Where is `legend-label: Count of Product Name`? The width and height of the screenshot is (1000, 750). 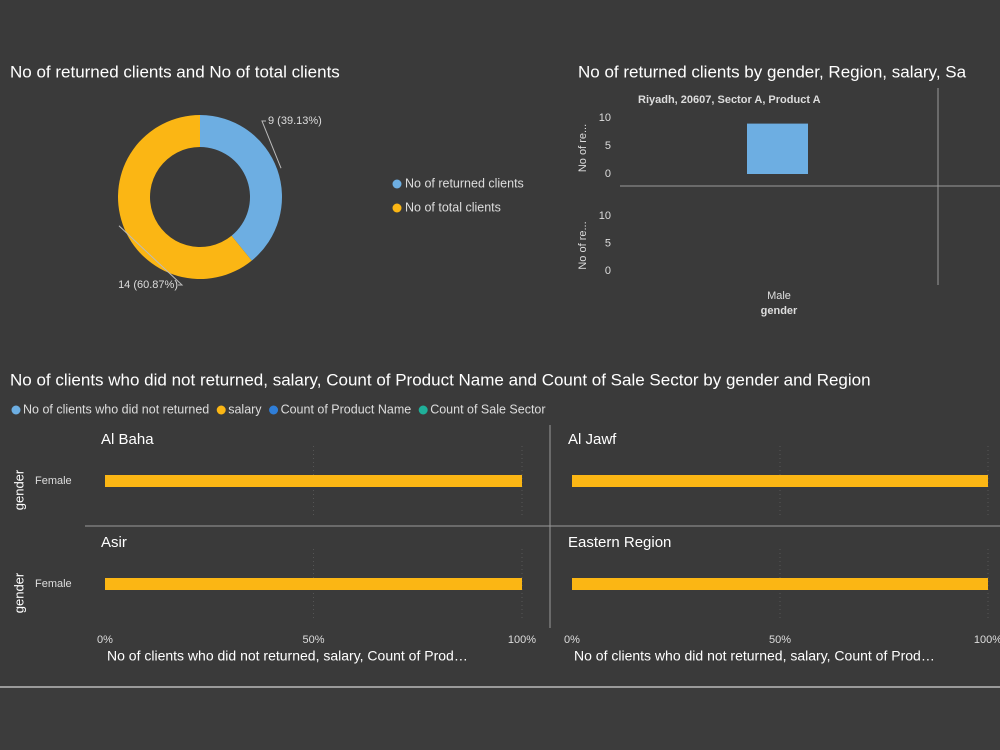
legend-label: Count of Product Name is located at coordinates (346, 409).